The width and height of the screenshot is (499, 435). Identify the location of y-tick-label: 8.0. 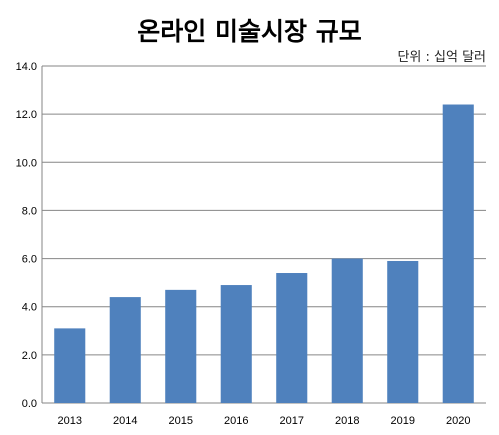
(29, 211).